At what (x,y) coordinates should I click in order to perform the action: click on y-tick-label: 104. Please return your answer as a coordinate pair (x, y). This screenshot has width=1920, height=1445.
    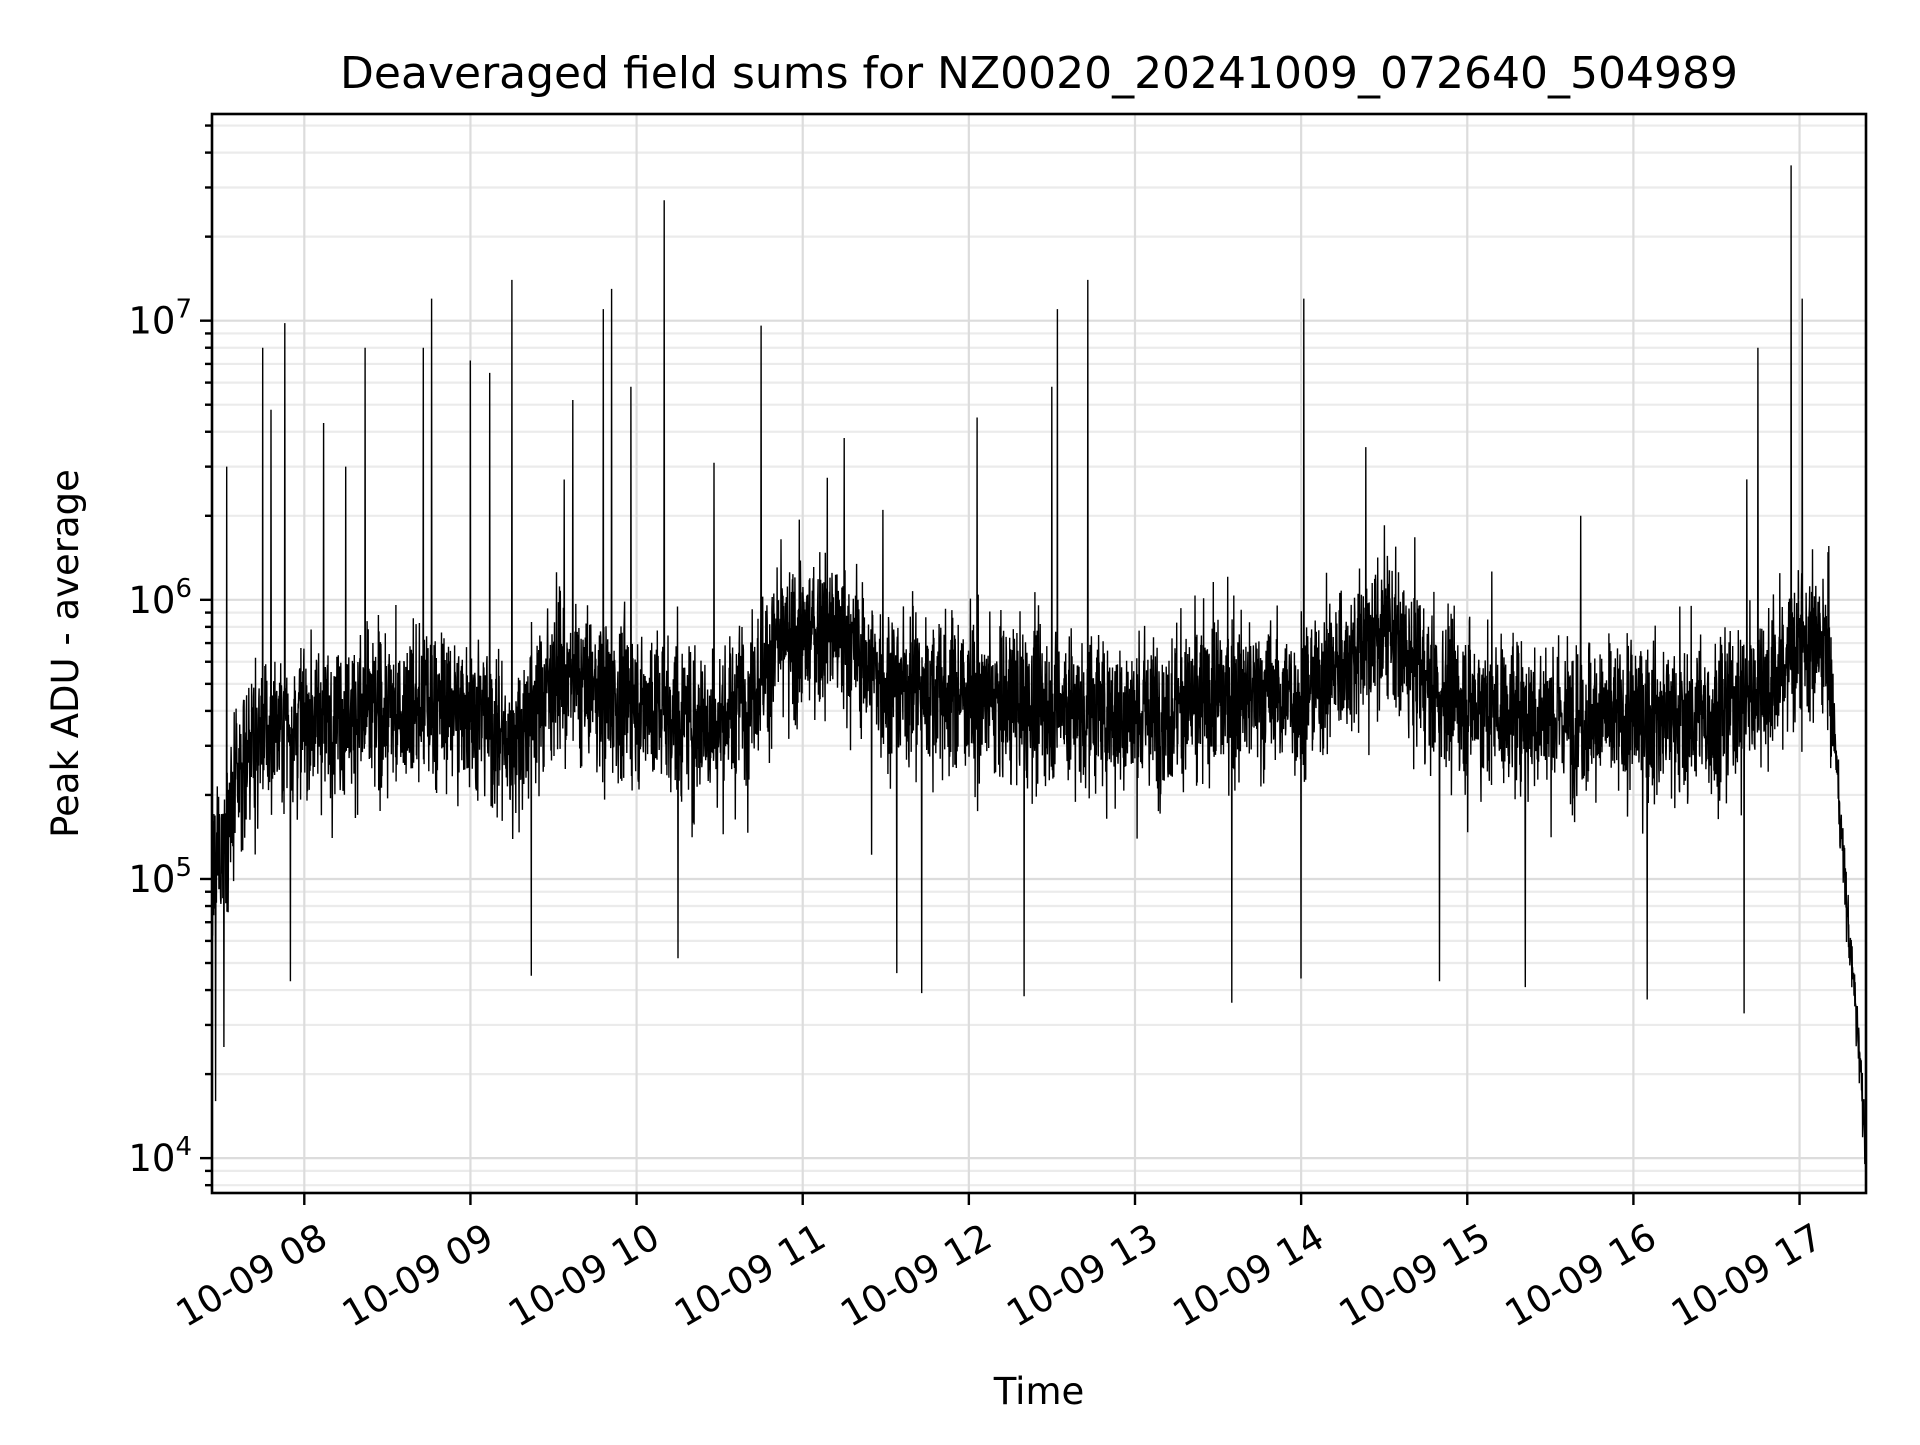
    Looking at the image, I should click on (160, 1156).